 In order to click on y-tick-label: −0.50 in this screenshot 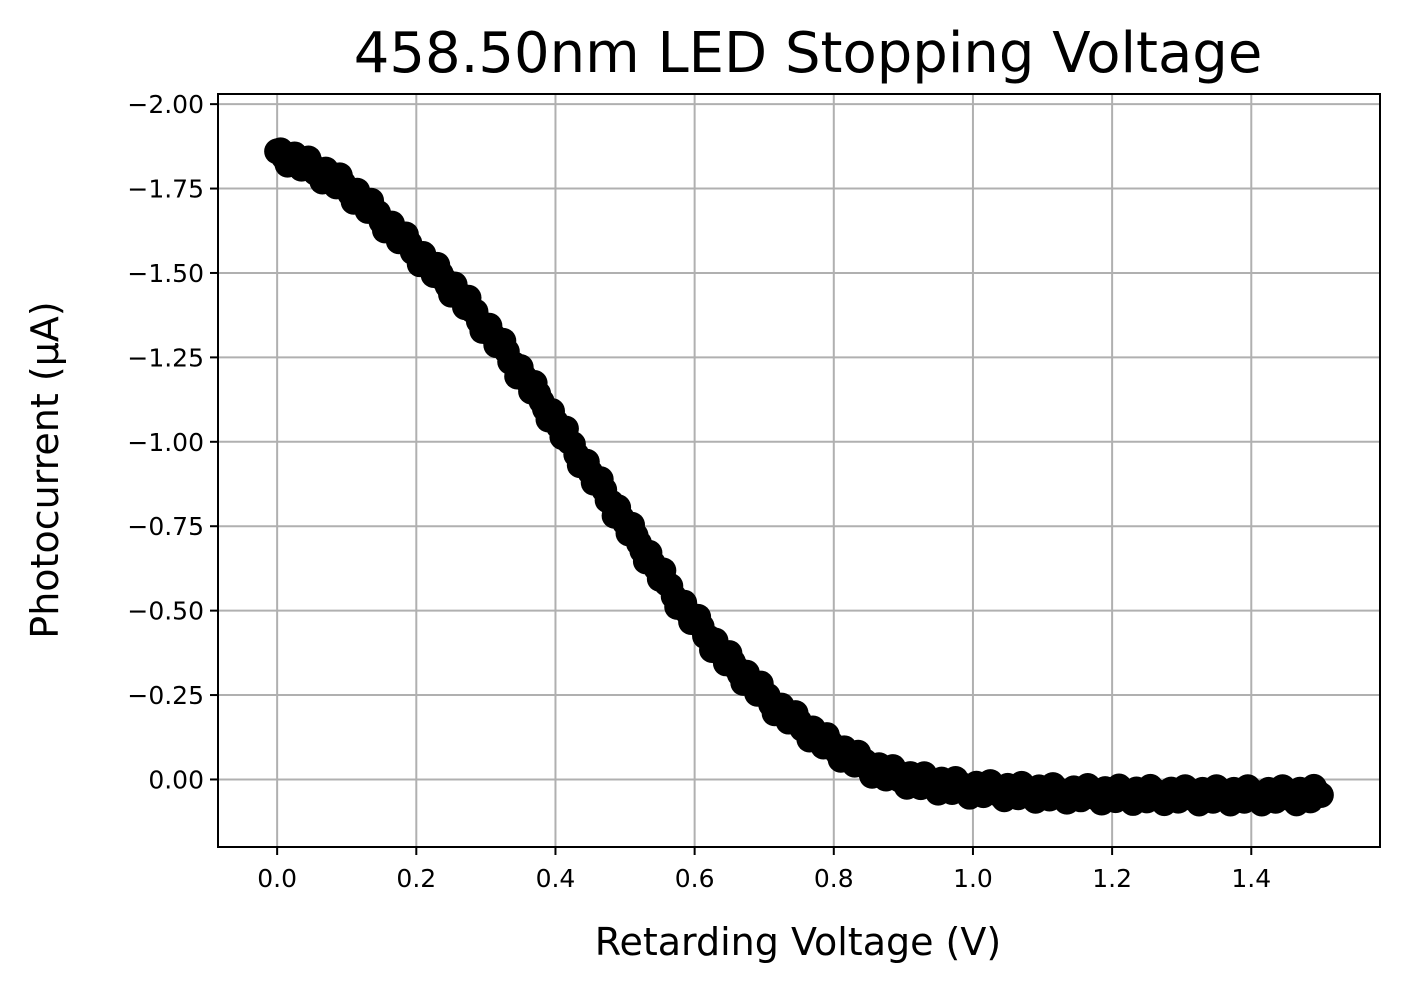, I will do `click(165, 611)`.